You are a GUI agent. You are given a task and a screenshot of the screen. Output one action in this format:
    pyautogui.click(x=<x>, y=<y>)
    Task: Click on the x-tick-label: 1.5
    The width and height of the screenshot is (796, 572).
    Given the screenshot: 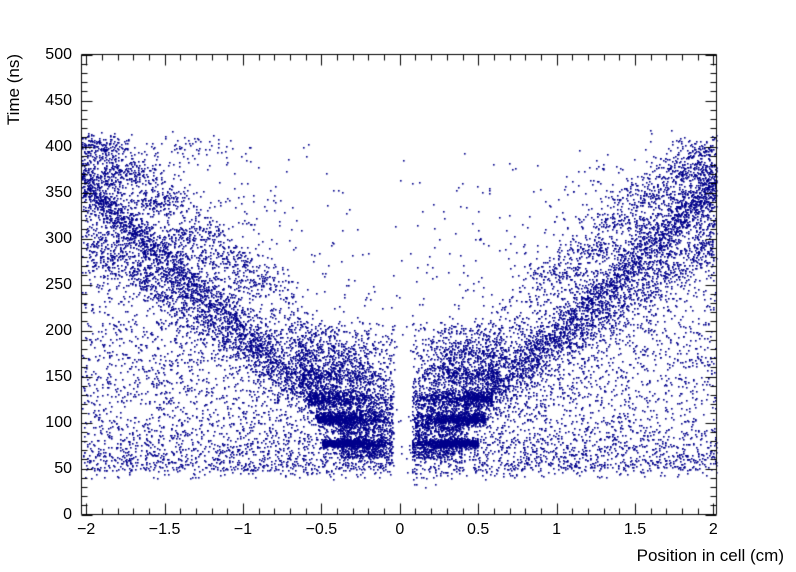 What is the action you would take?
    pyautogui.click(x=635, y=529)
    